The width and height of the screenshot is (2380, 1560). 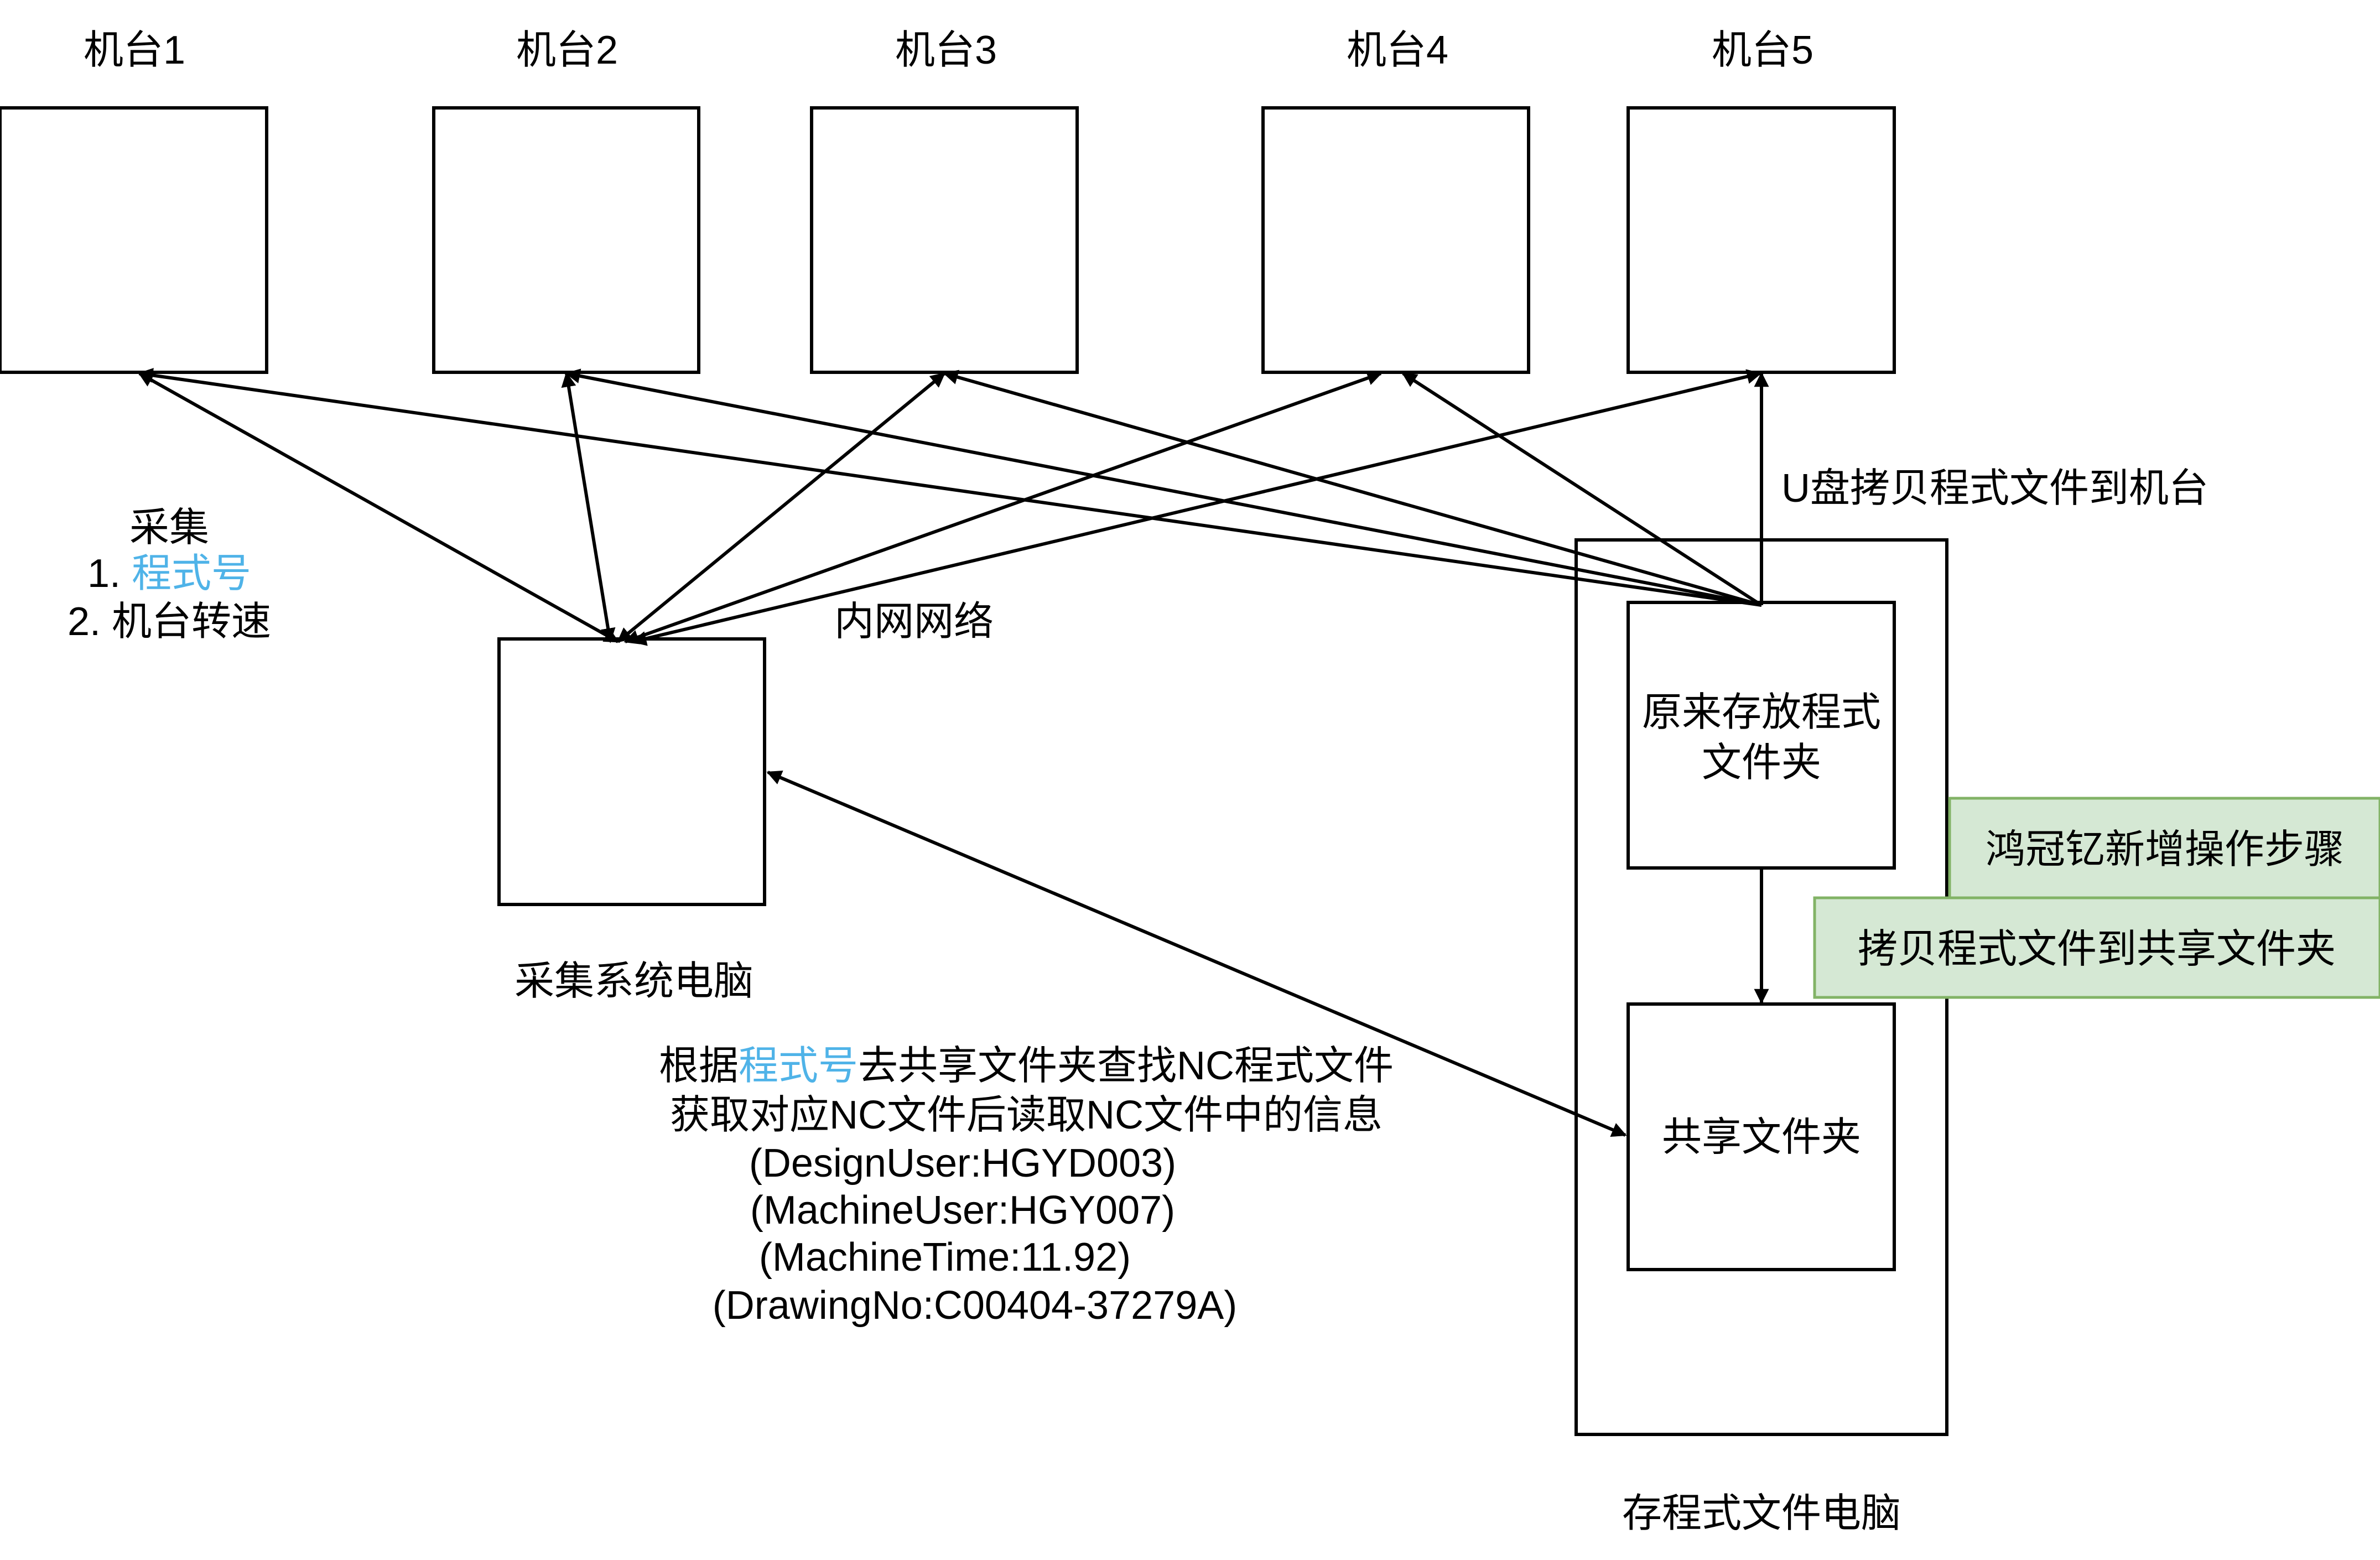 What do you see at coordinates (1761, 240) in the screenshot?
I see `machine-5-box` at bounding box center [1761, 240].